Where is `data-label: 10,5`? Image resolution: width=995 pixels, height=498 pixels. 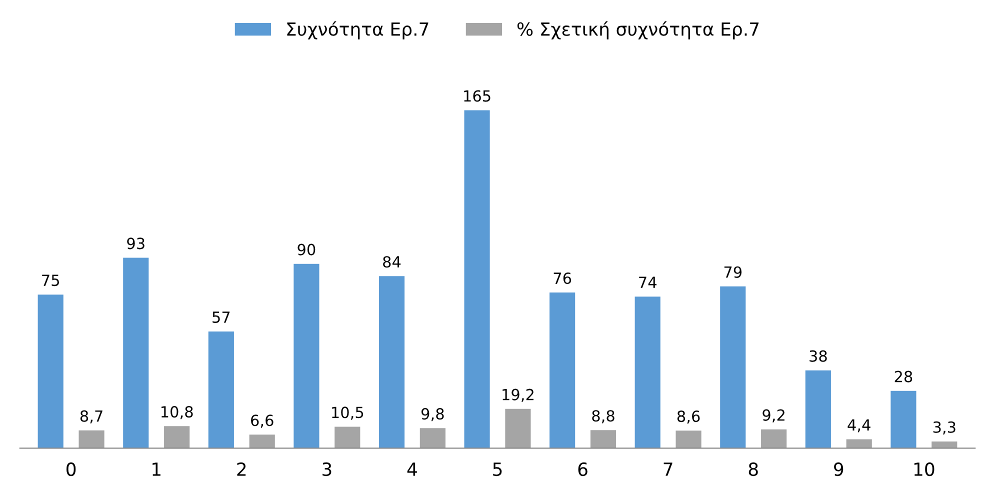
data-label: 10,5 is located at coordinates (348, 413).